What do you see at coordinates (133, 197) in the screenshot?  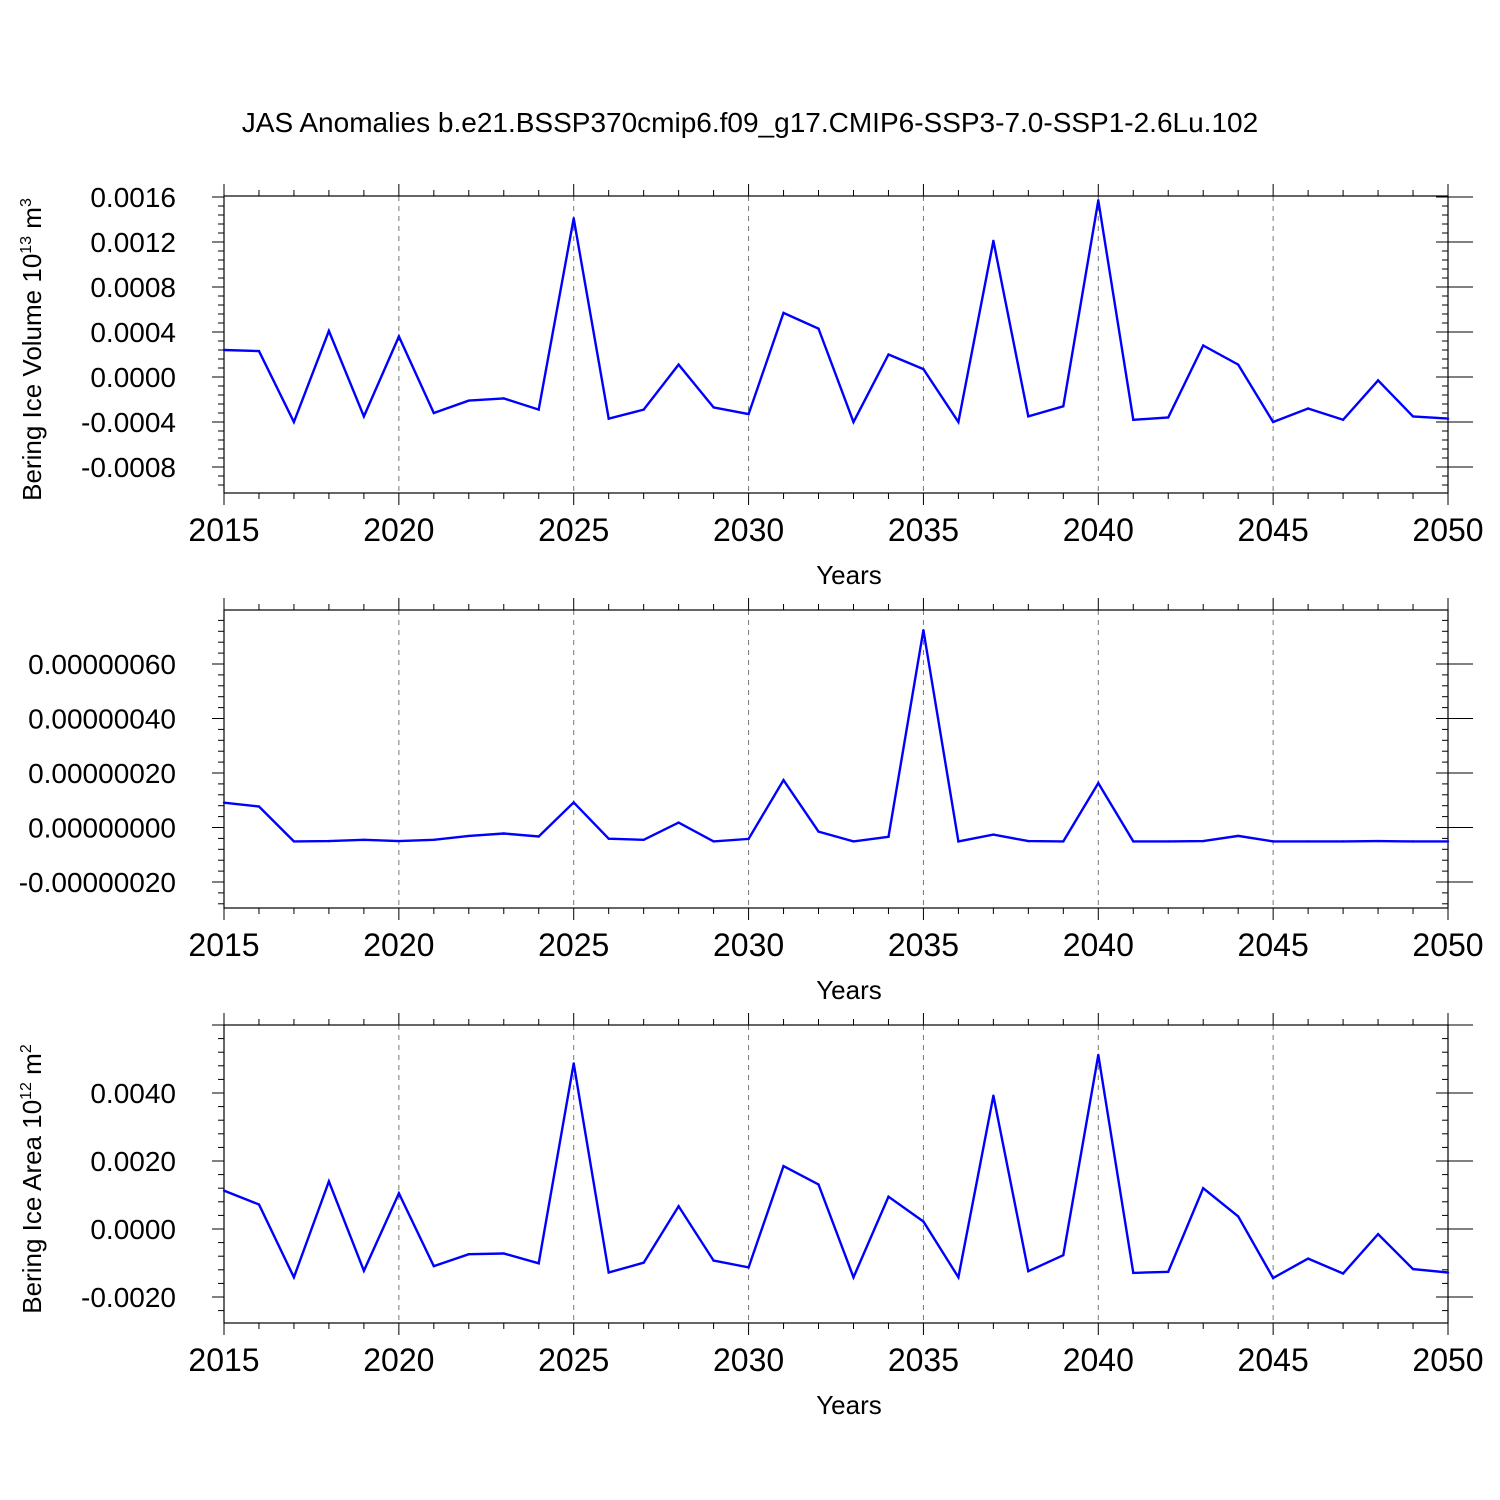 I see `y-tick-label: 0.0016` at bounding box center [133, 197].